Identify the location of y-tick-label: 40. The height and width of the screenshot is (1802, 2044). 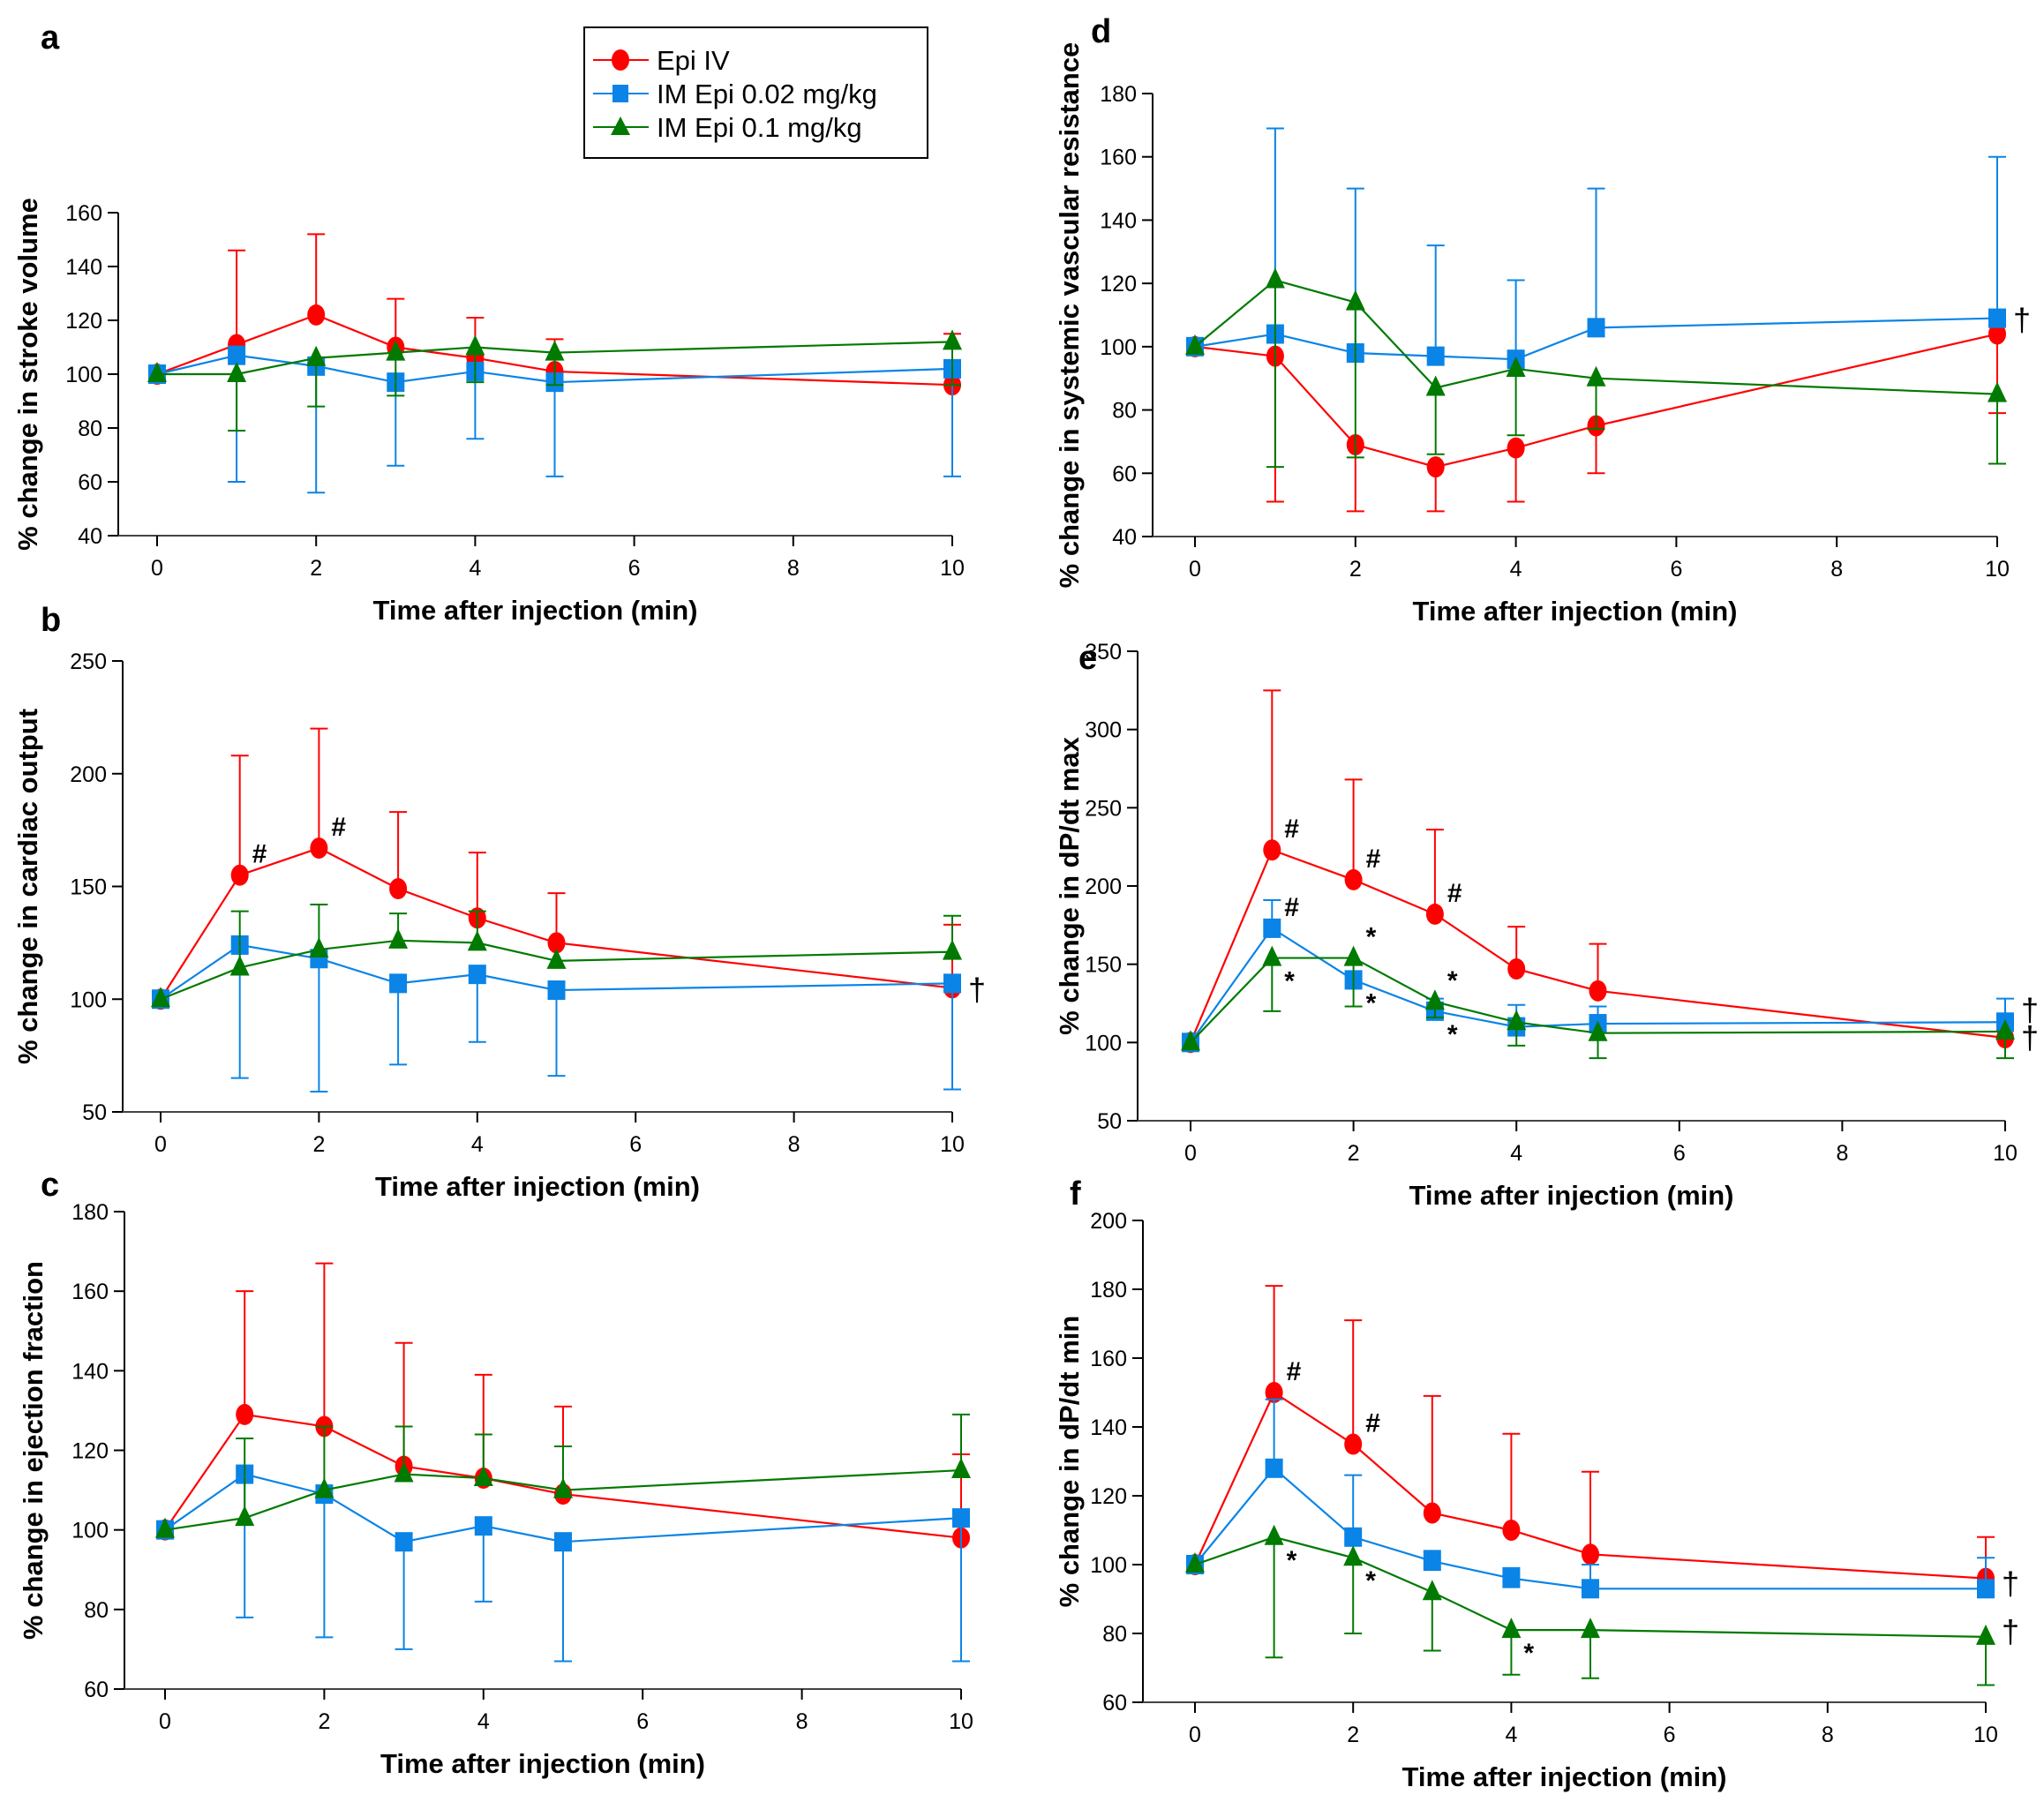
(1124, 537).